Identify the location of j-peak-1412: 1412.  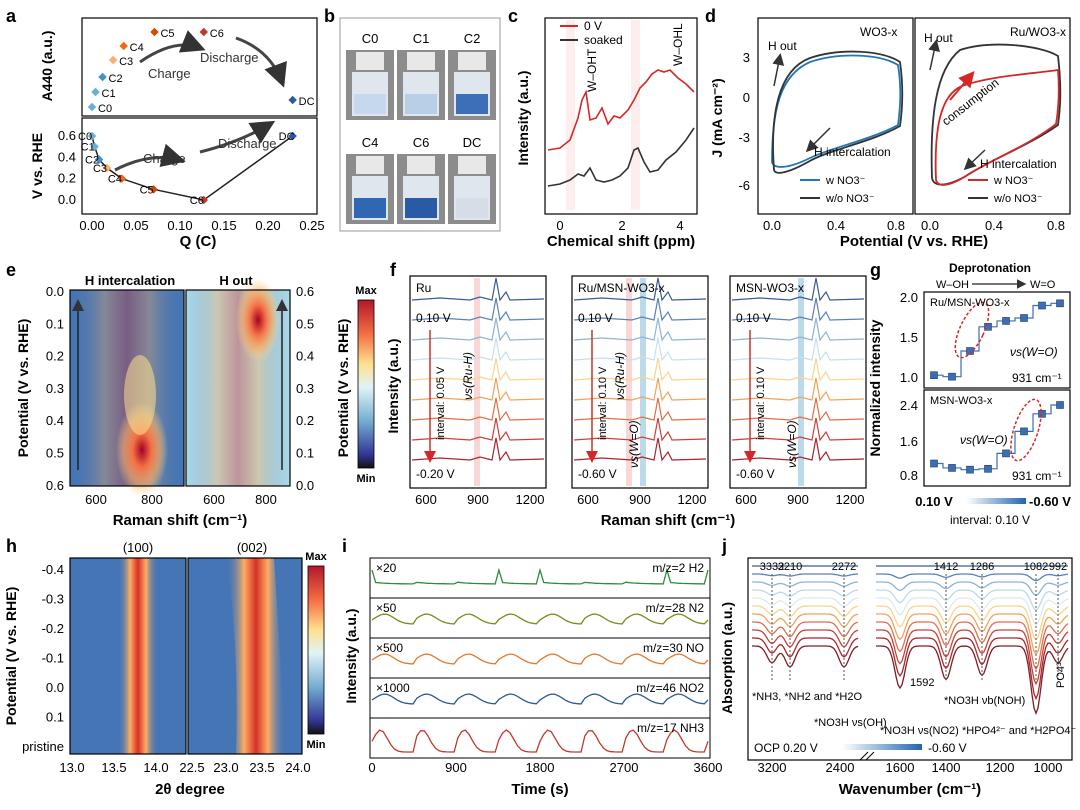
(946, 567).